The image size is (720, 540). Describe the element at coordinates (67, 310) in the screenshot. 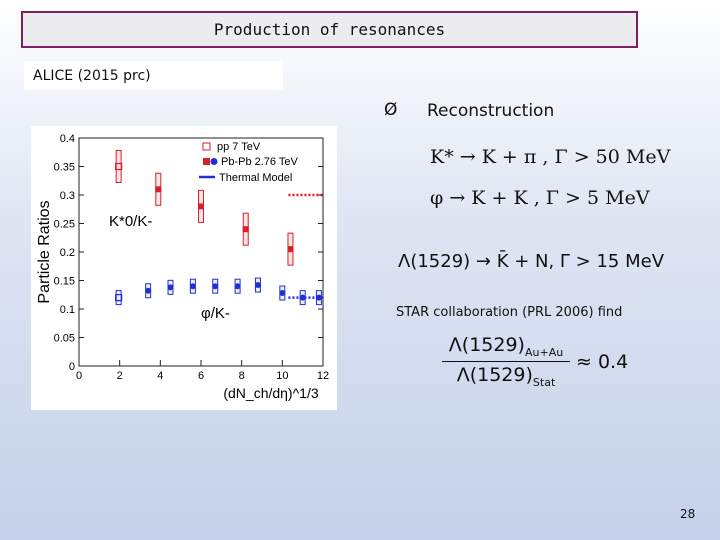

I see `y-tick-label: 0.1` at that location.